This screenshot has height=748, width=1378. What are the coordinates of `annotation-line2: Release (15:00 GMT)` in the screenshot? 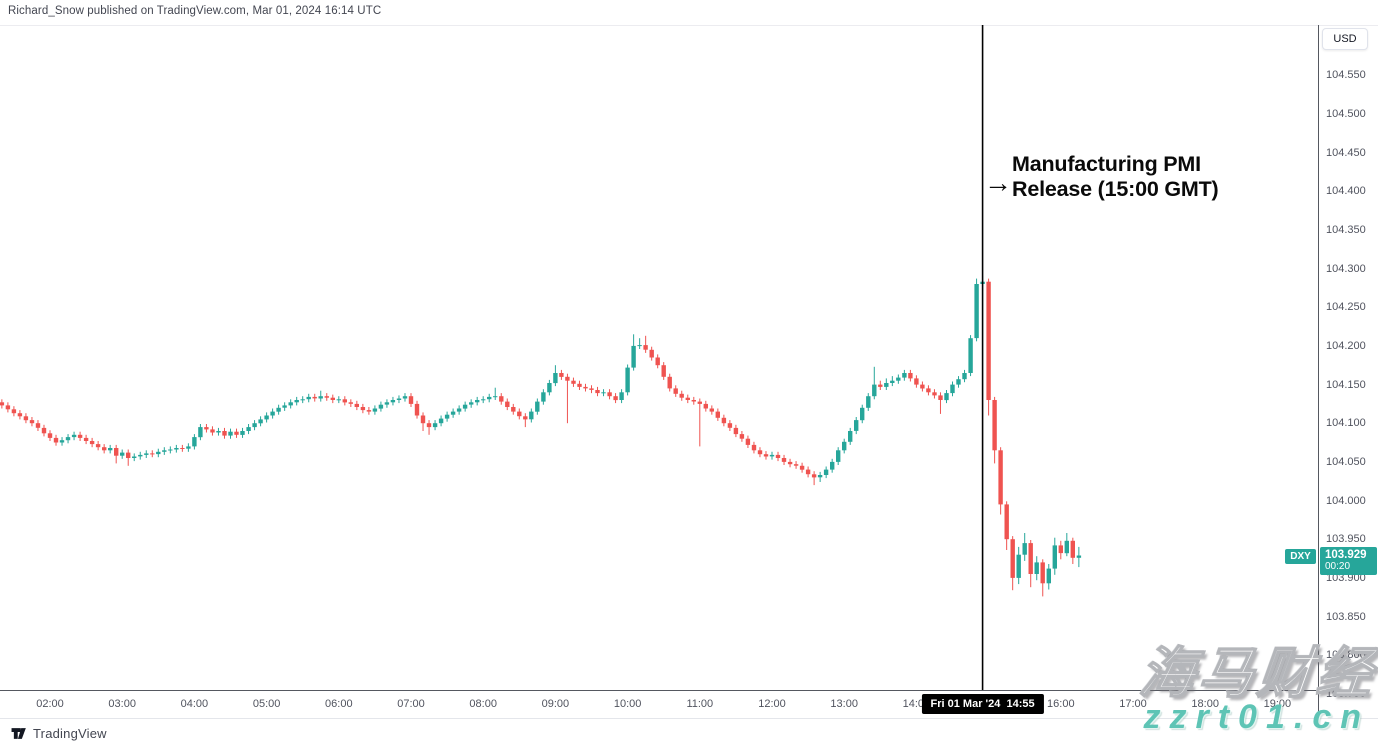 It's located at (1115, 189).